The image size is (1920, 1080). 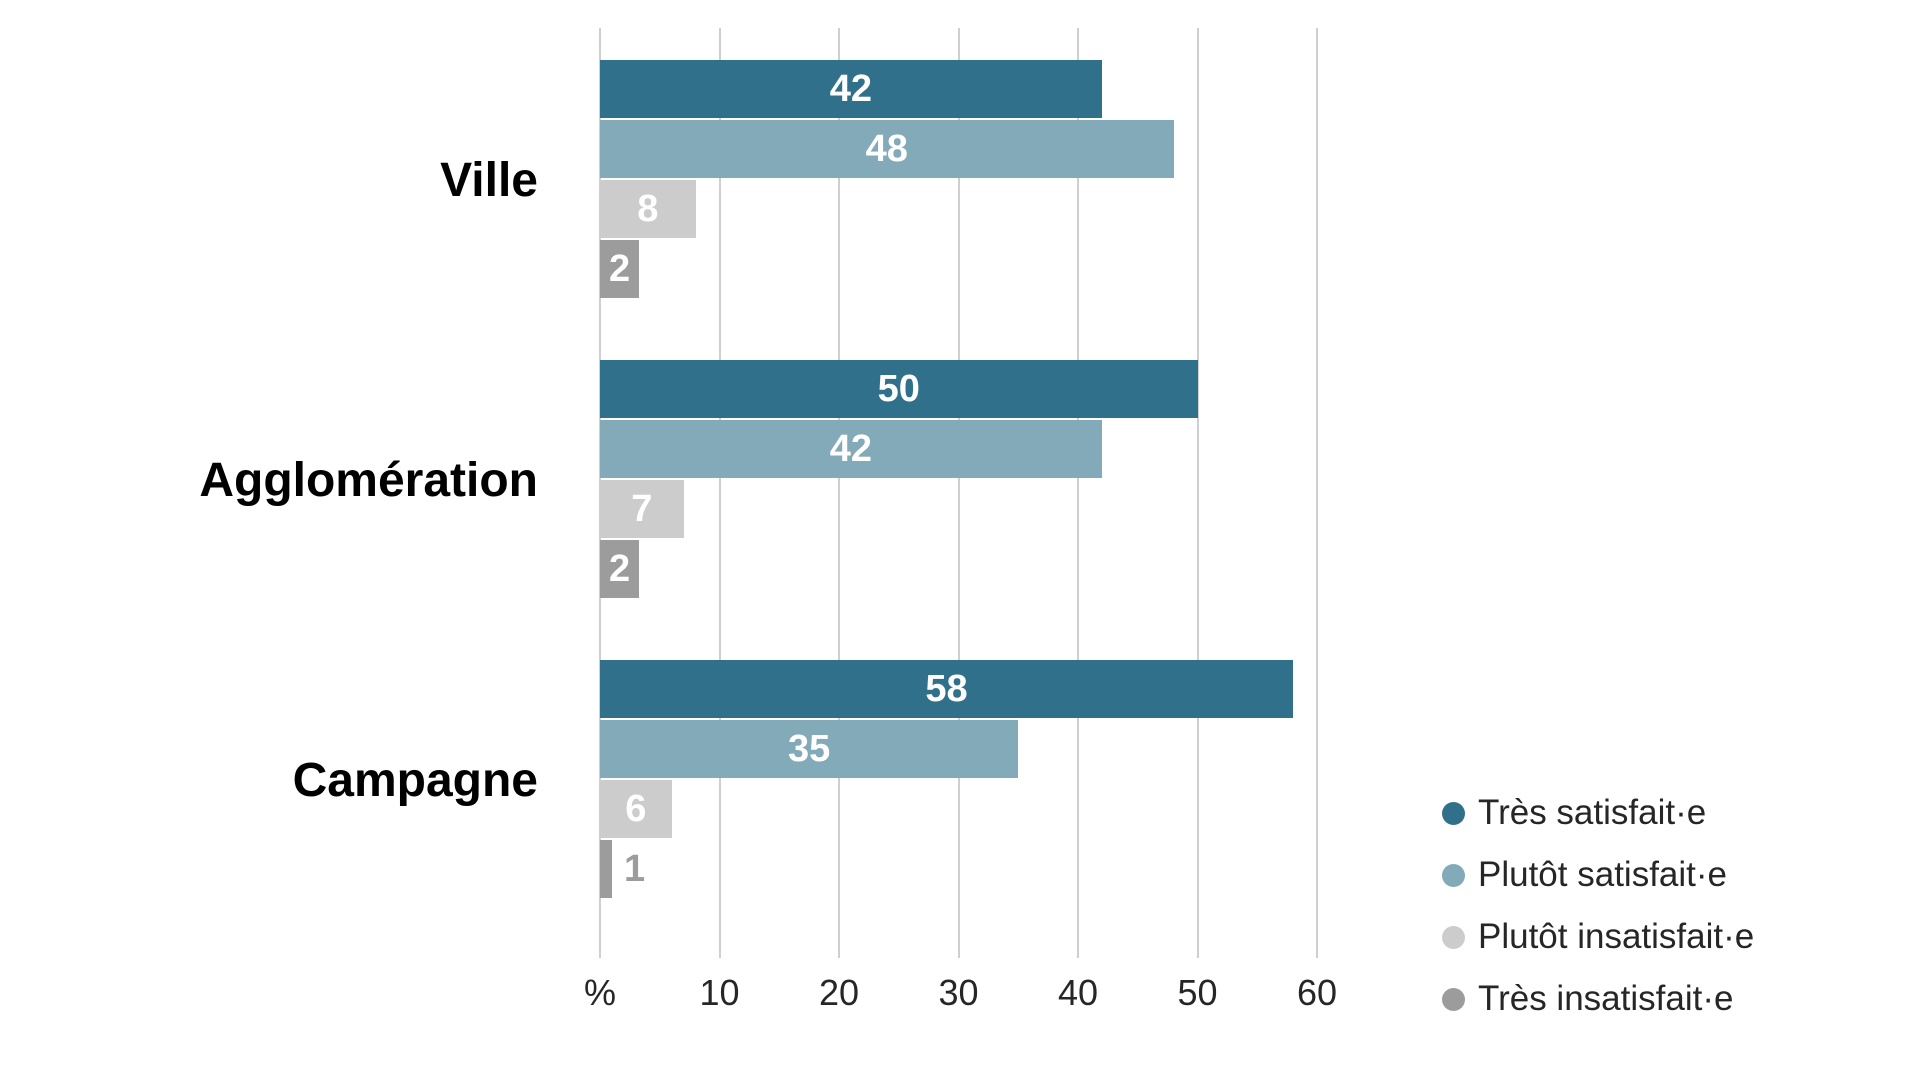 What do you see at coordinates (719, 992) in the screenshot?
I see `x-axis-tick: 10` at bounding box center [719, 992].